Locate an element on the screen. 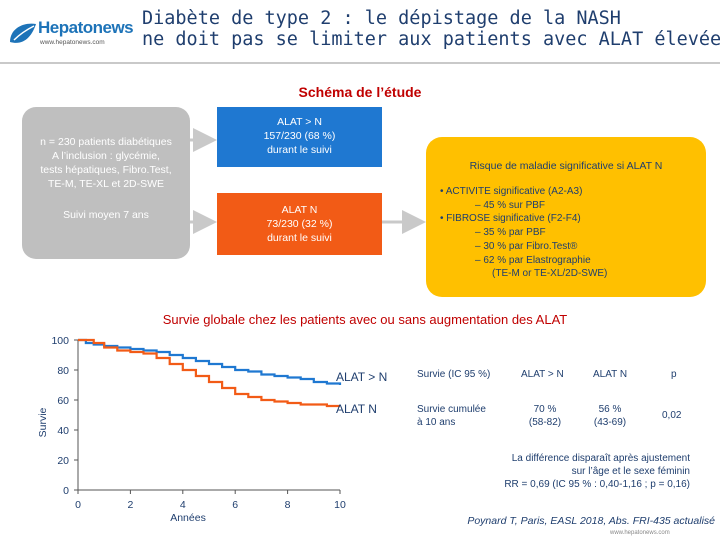 The height and width of the screenshot is (540, 720). hepatonews-logo is located at coordinates (23, 33).